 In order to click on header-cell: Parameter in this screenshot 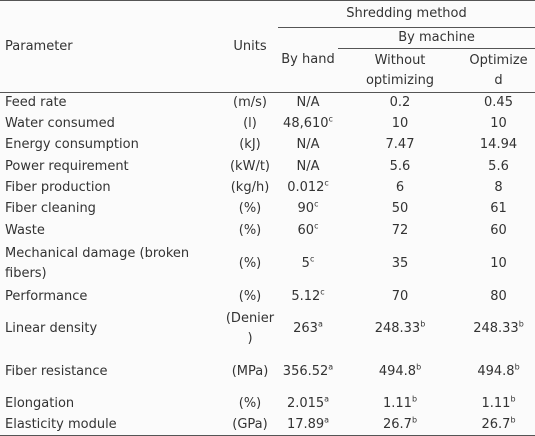, I will do `click(111, 46)`.